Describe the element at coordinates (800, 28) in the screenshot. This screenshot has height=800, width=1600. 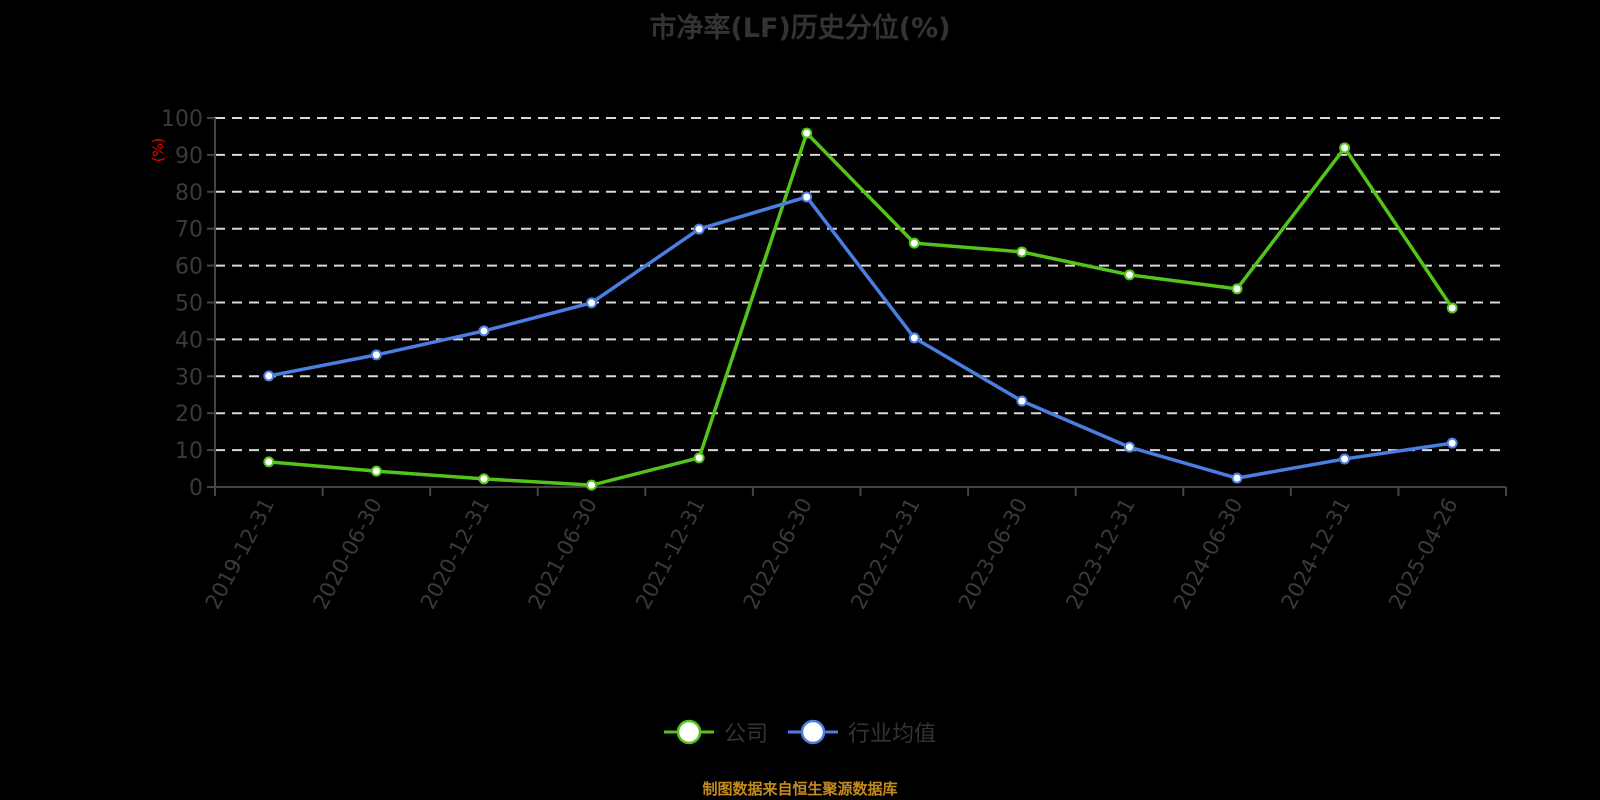
I see `chart-title: 市净率(LF)历史分位(%)` at that location.